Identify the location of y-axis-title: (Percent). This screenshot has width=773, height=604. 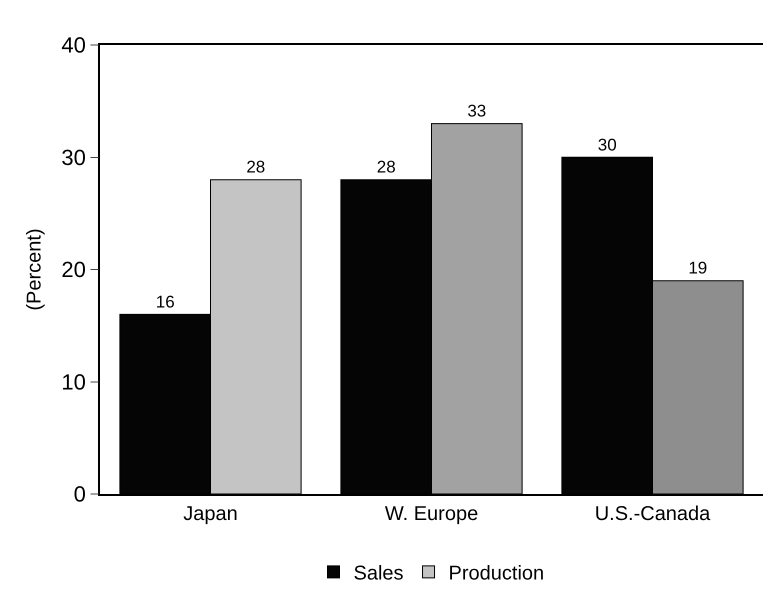
(34, 269).